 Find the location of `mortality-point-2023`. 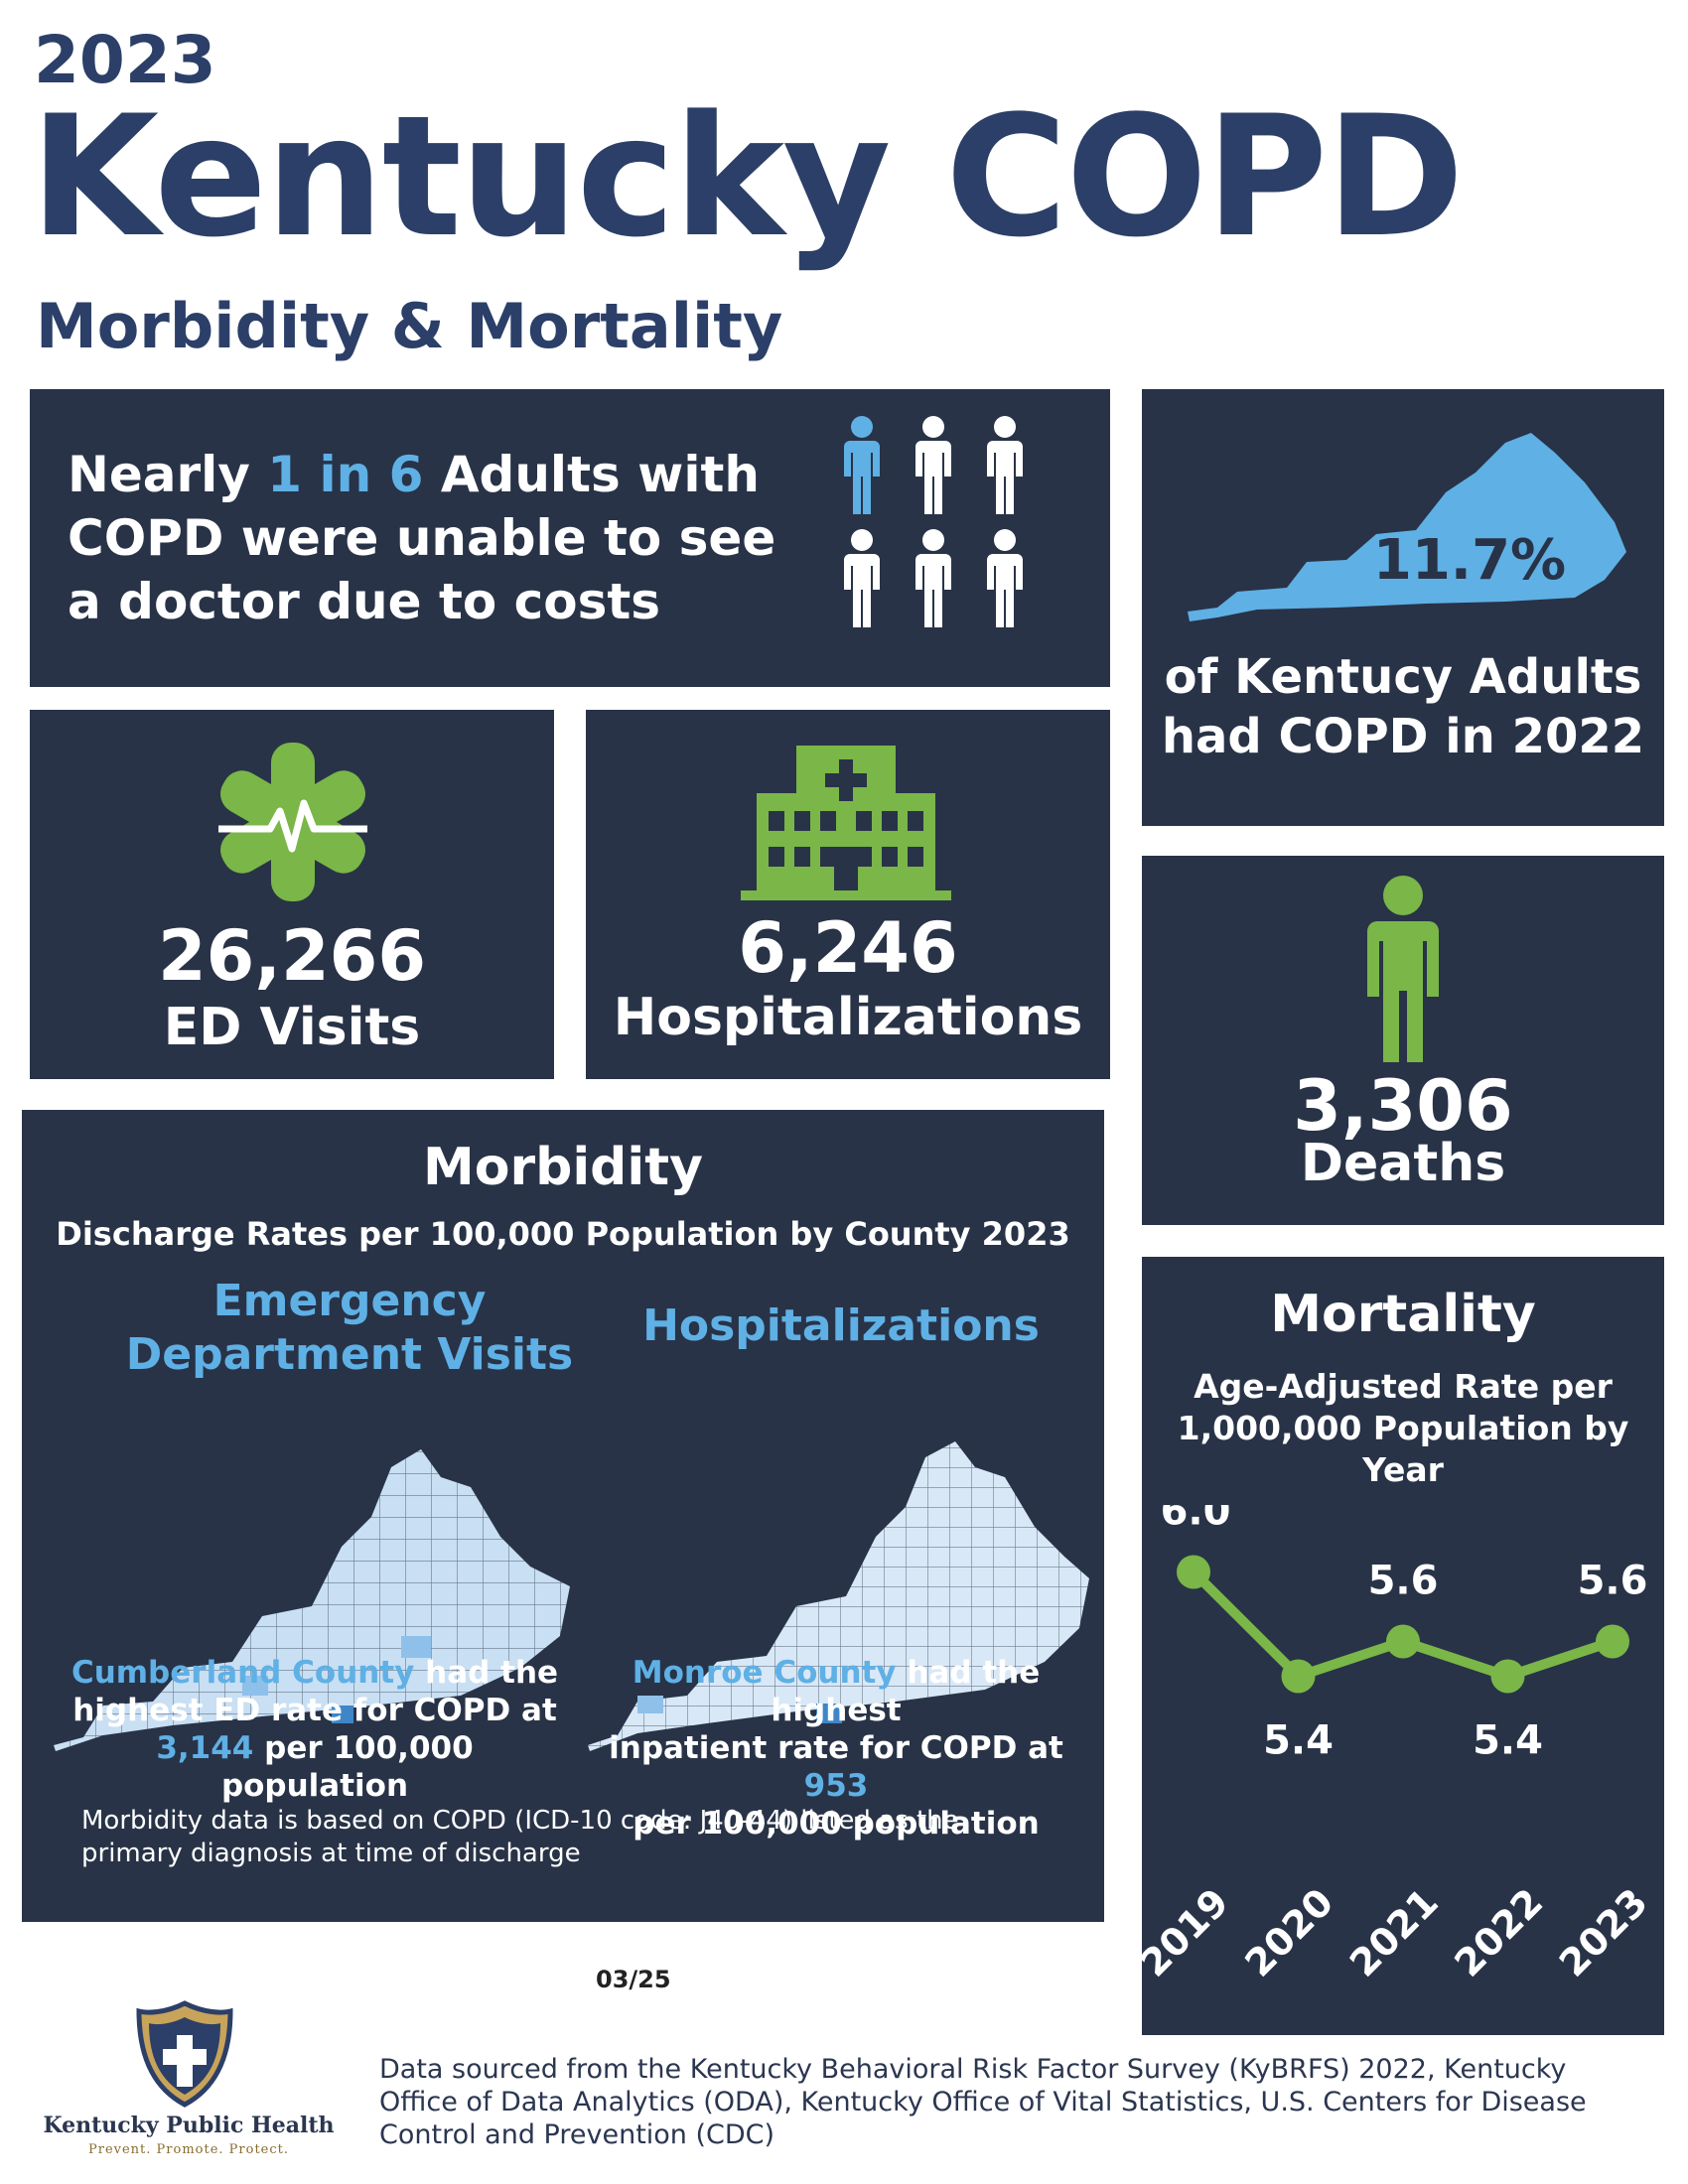

mortality-point-2023 is located at coordinates (1612, 1641).